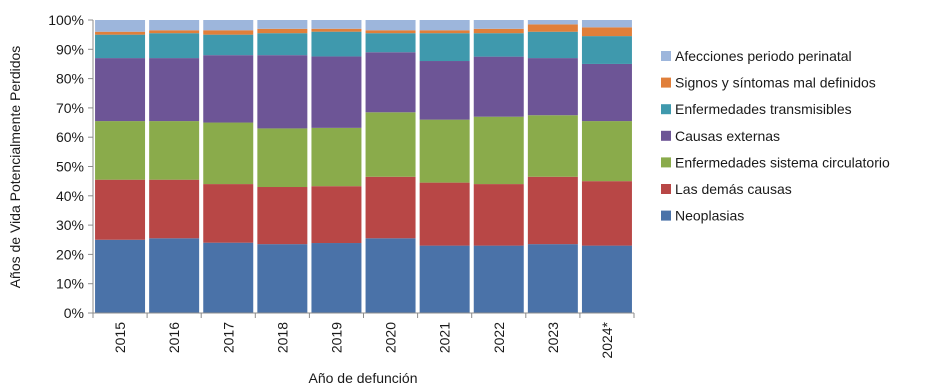 The height and width of the screenshot is (387, 925). What do you see at coordinates (70, 196) in the screenshot?
I see `y-tick-label: 40%` at bounding box center [70, 196].